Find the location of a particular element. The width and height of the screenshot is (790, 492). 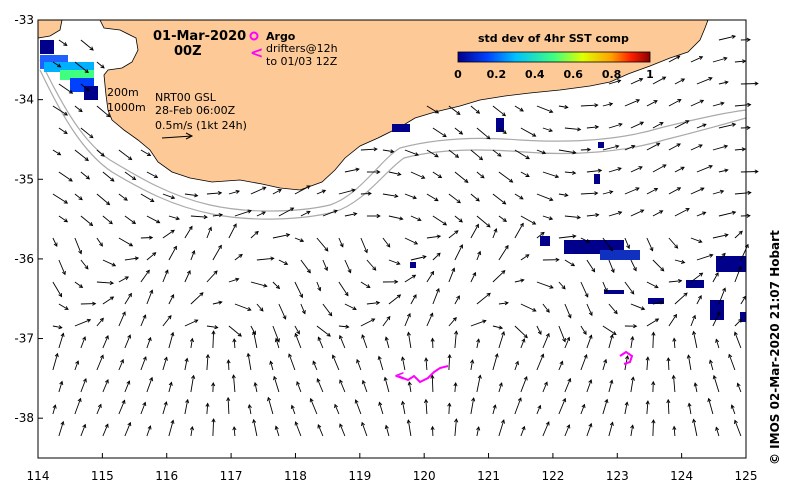

y-tick-label: -36 is located at coordinates (24, 259).